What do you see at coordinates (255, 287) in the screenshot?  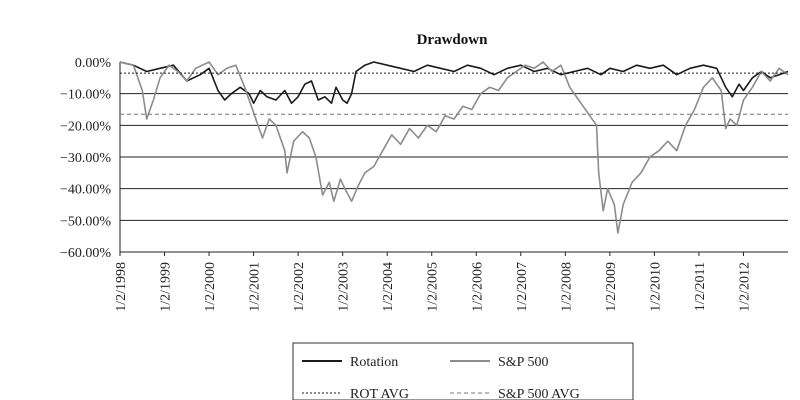 I see `x-tick-label-3: 1/2/2001` at bounding box center [255, 287].